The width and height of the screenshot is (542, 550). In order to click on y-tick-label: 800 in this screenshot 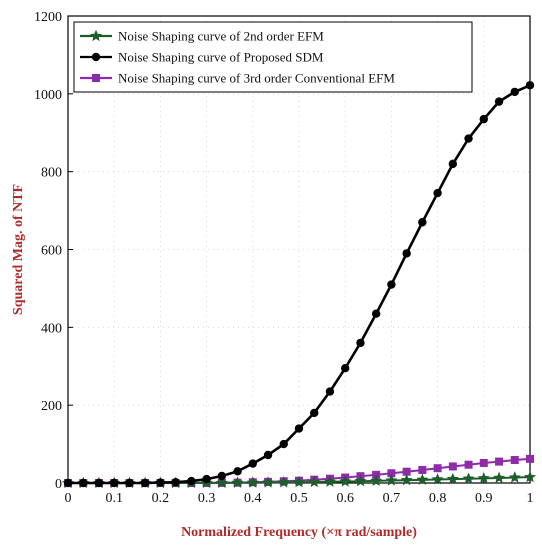, I will do `click(51, 173)`.